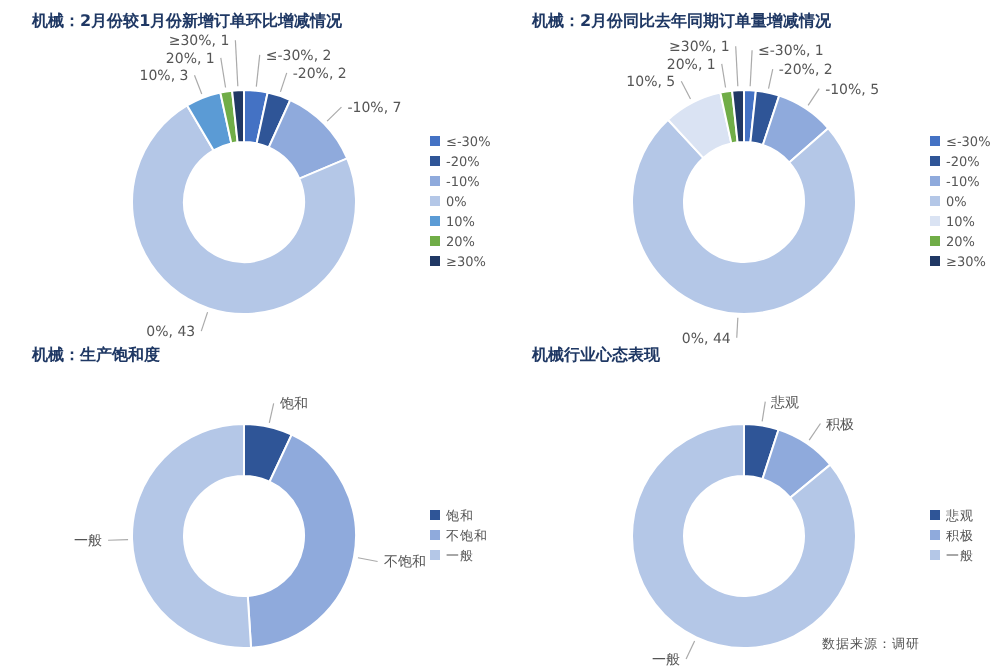 This screenshot has height=670, width=1000. Describe the element at coordinates (95, 354) in the screenshot. I see `chart-title: 机械：生产饱和度` at that location.